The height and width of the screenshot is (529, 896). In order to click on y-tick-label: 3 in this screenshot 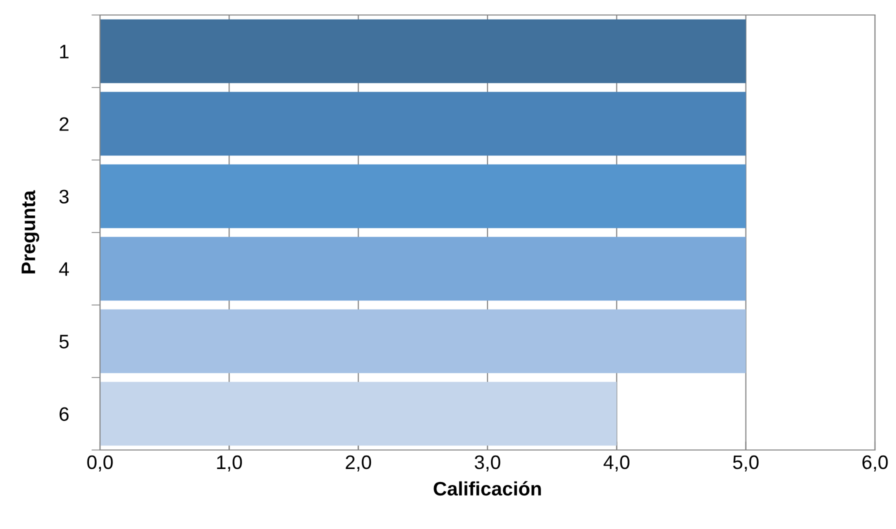, I will do `click(64, 197)`.